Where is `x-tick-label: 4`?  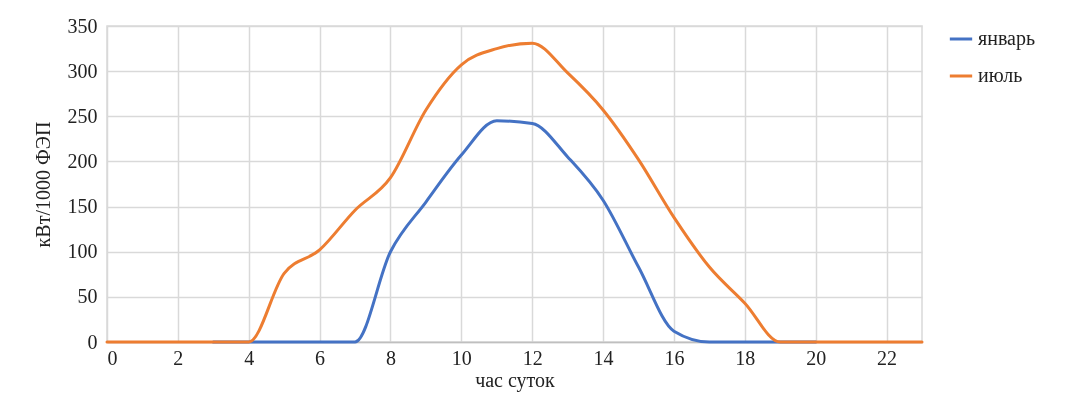 x-tick-label: 4 is located at coordinates (249, 357).